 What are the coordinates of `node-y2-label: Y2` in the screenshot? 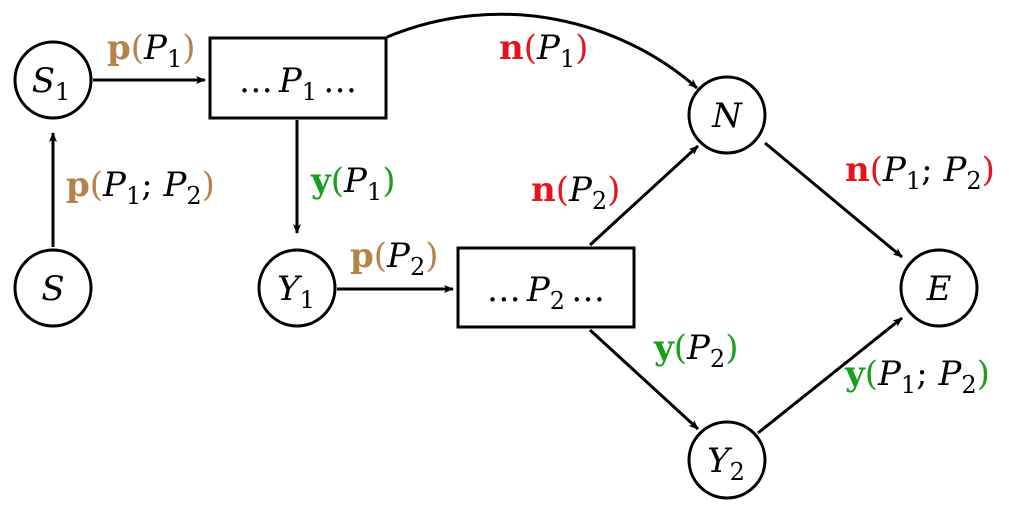 It's located at (726, 463).